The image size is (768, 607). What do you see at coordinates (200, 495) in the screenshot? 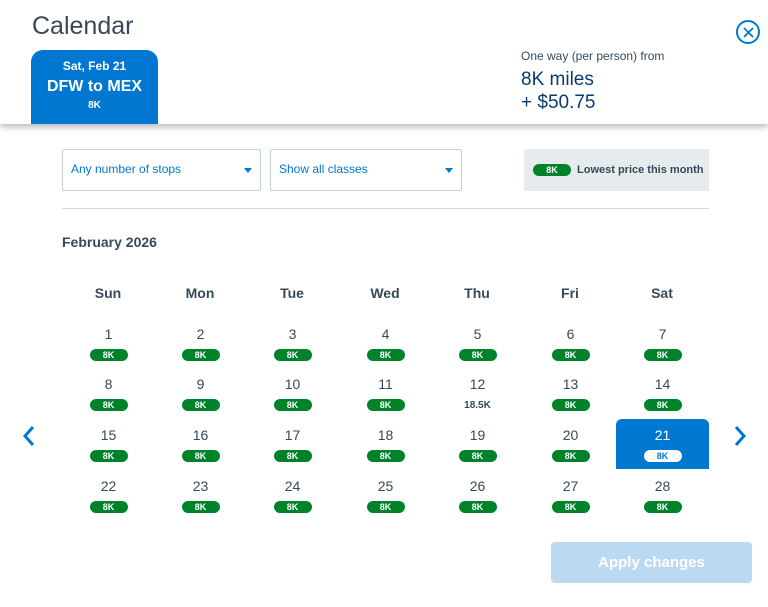
I see `calendar-day: 23 8K` at bounding box center [200, 495].